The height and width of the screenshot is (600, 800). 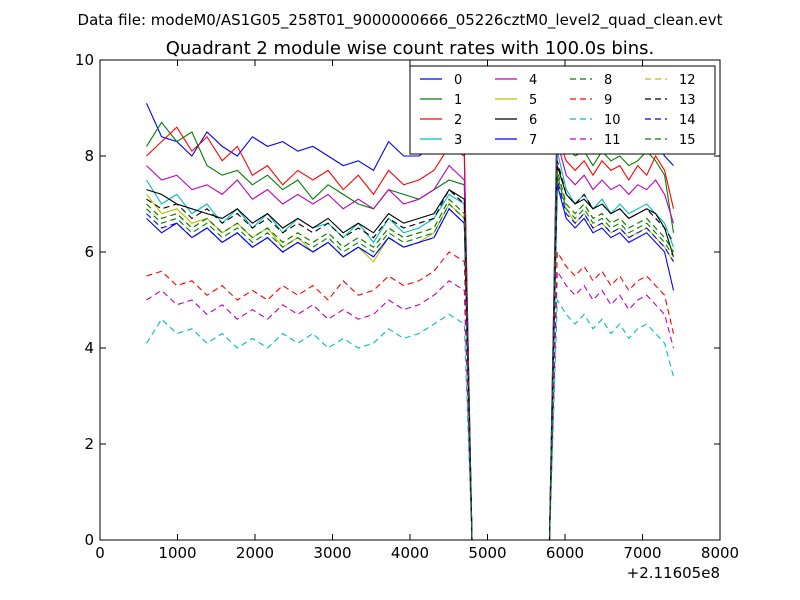 I want to click on legend-label-11: 11, so click(x=612, y=140).